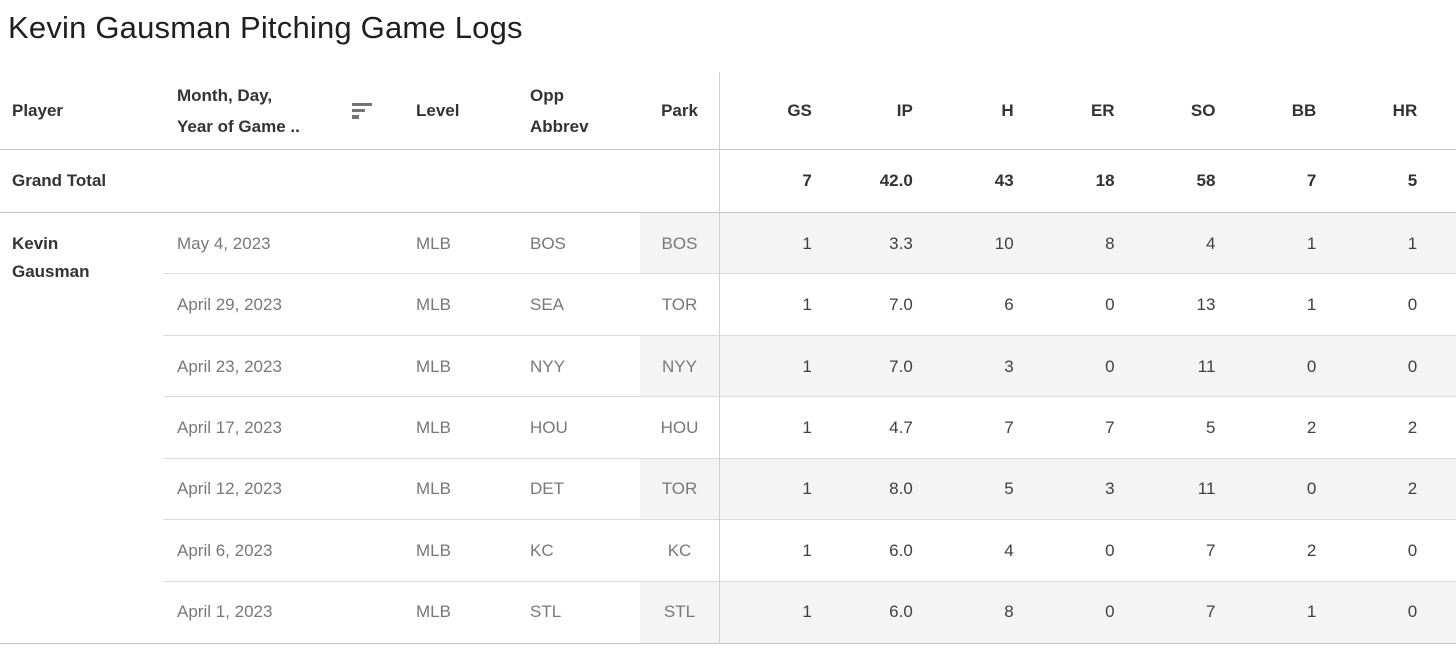 The height and width of the screenshot is (665, 1456). What do you see at coordinates (1102, 110) in the screenshot?
I see `stat-column-header: ER` at bounding box center [1102, 110].